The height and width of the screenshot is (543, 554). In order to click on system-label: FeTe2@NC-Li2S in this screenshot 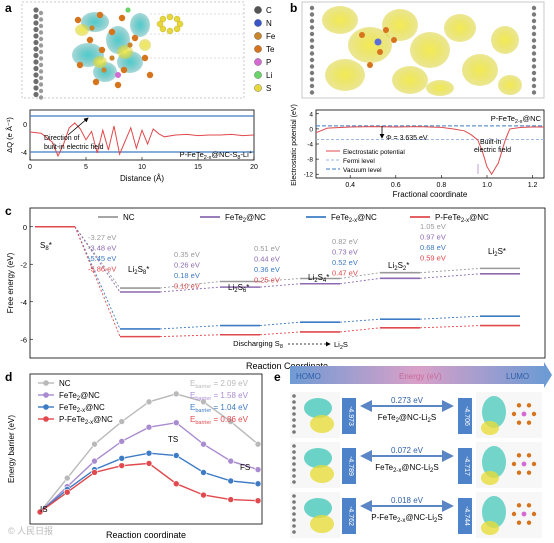, I will do `click(407, 418)`.